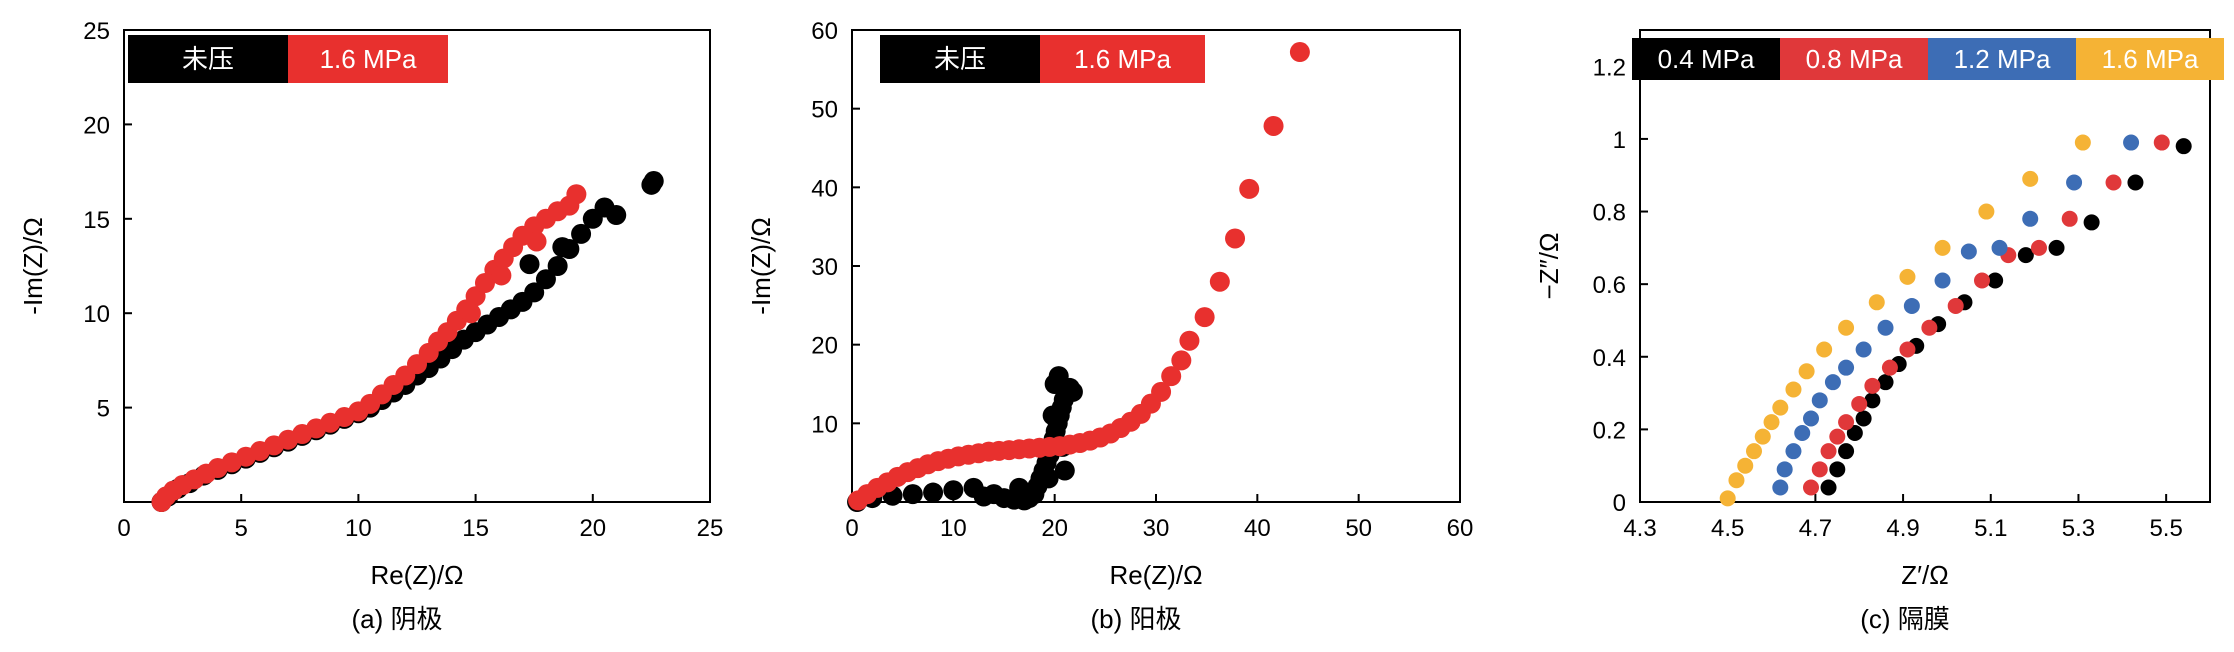  I want to click on y-tick-label: 5, so click(103, 409).